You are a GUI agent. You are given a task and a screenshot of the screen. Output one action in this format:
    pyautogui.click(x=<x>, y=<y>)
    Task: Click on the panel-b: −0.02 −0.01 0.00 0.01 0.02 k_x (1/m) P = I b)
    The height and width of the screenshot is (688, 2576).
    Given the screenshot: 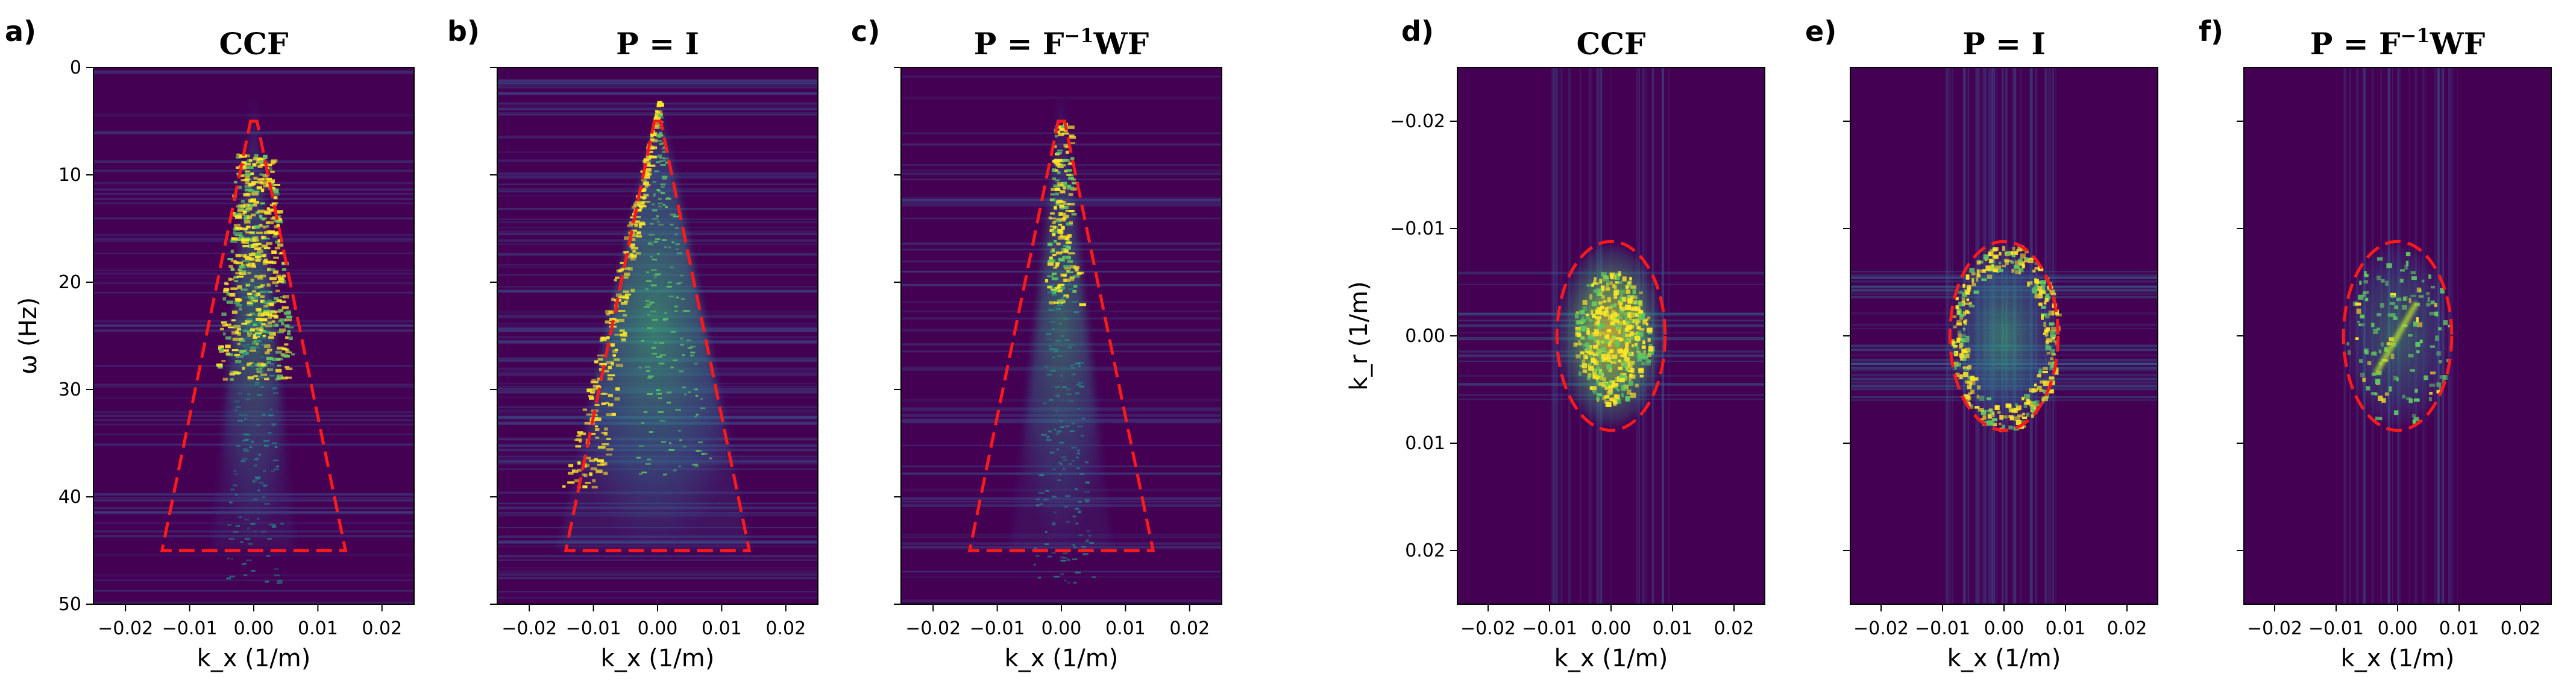 What is the action you would take?
    pyautogui.click(x=632, y=343)
    